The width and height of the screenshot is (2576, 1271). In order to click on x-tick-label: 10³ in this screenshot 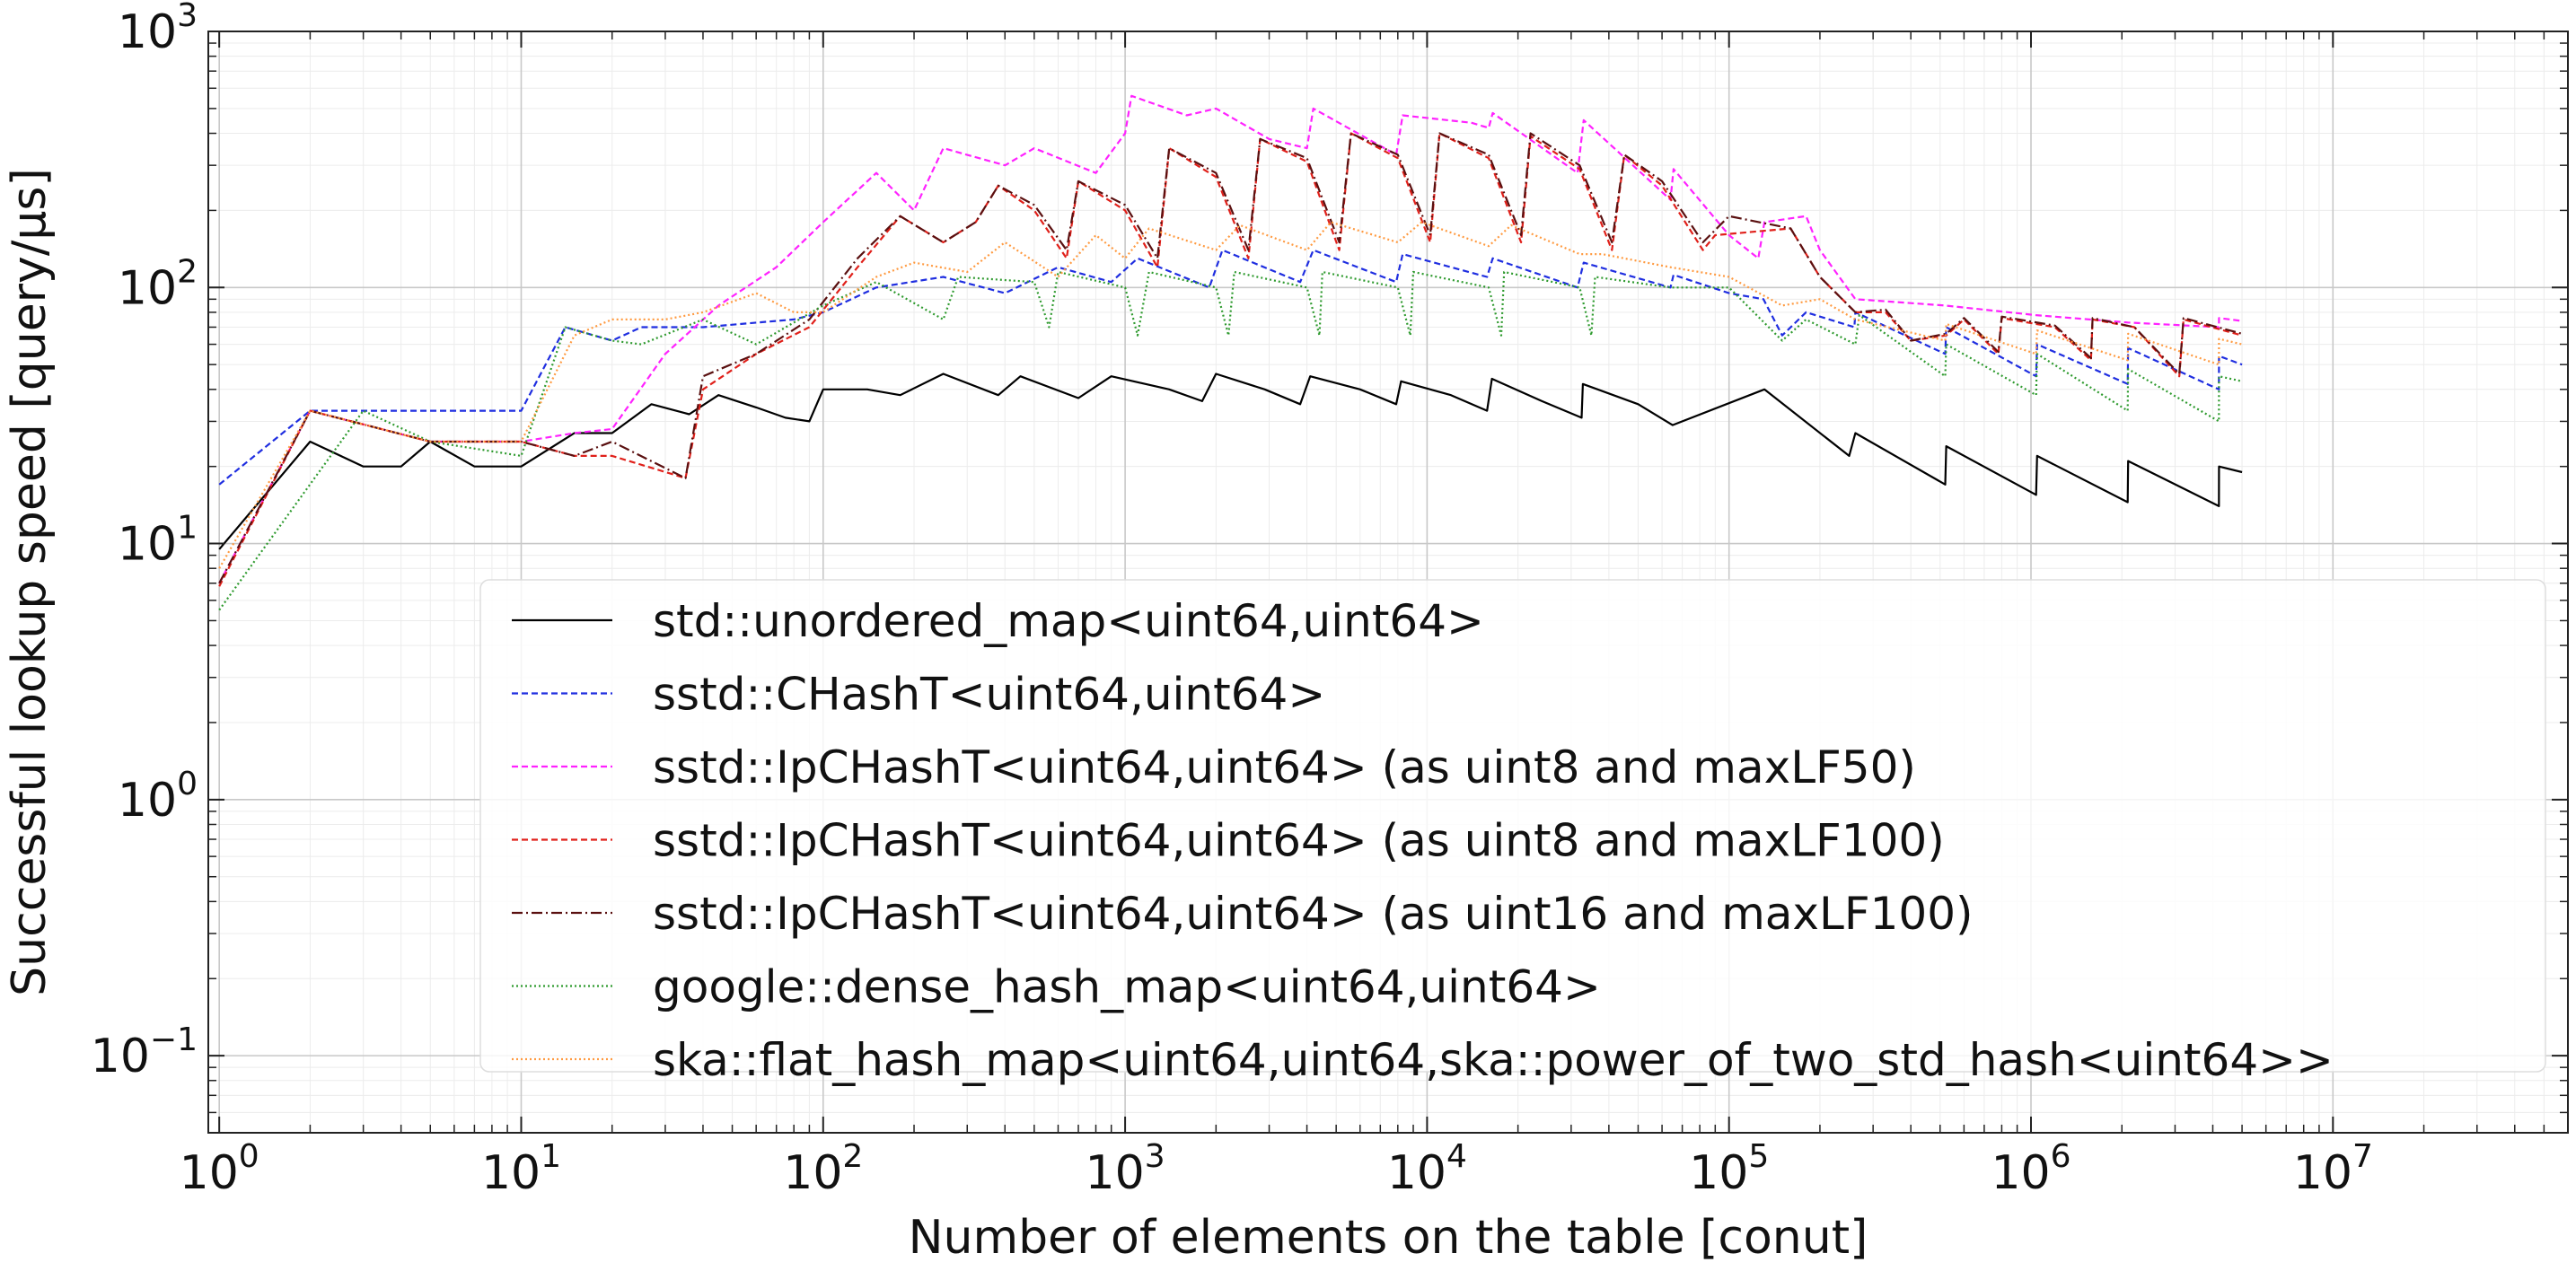, I will do `click(1125, 1169)`.